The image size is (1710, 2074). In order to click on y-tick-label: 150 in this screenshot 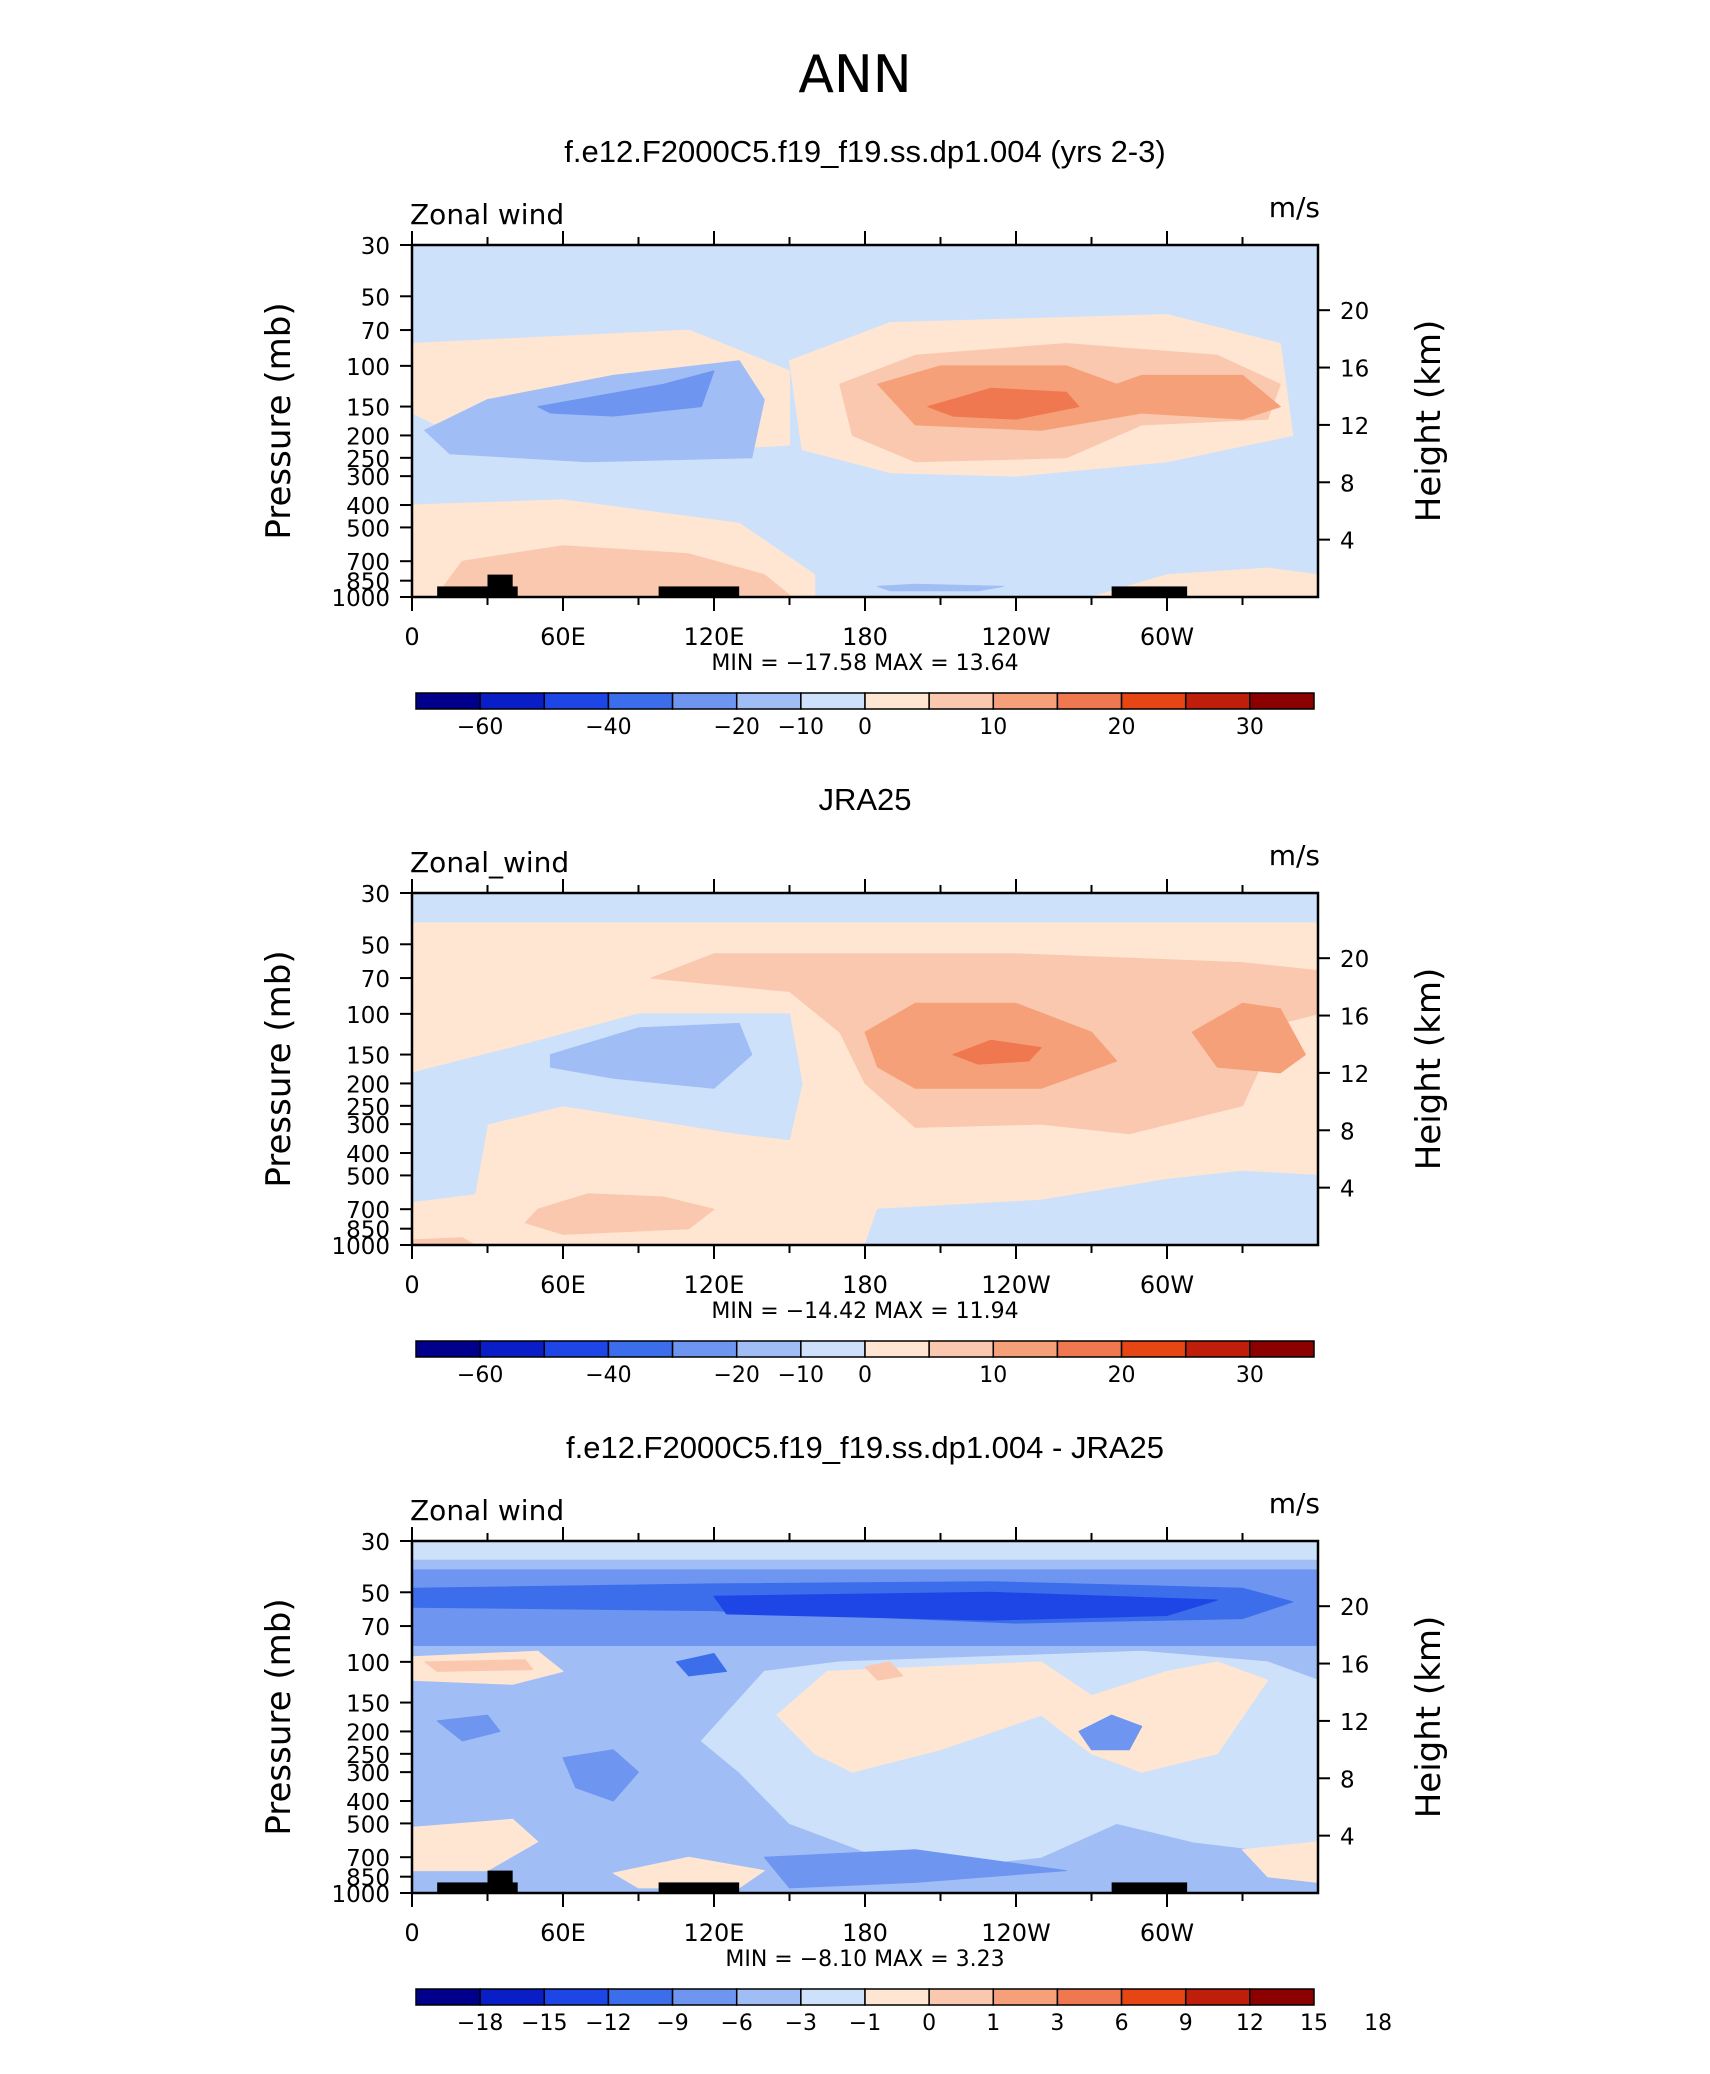, I will do `click(368, 1705)`.